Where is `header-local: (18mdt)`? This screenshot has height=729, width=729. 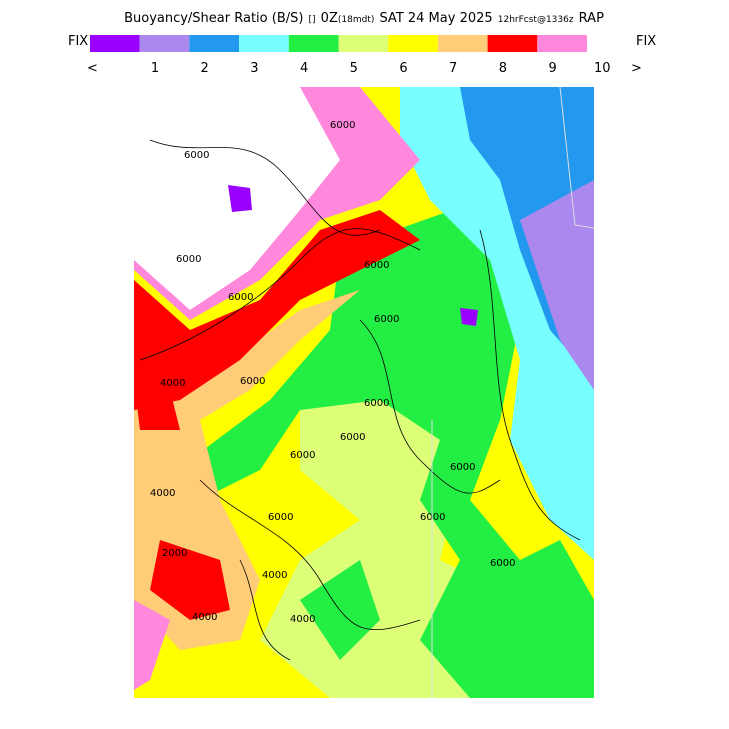 header-local: (18mdt) is located at coordinates (356, 20).